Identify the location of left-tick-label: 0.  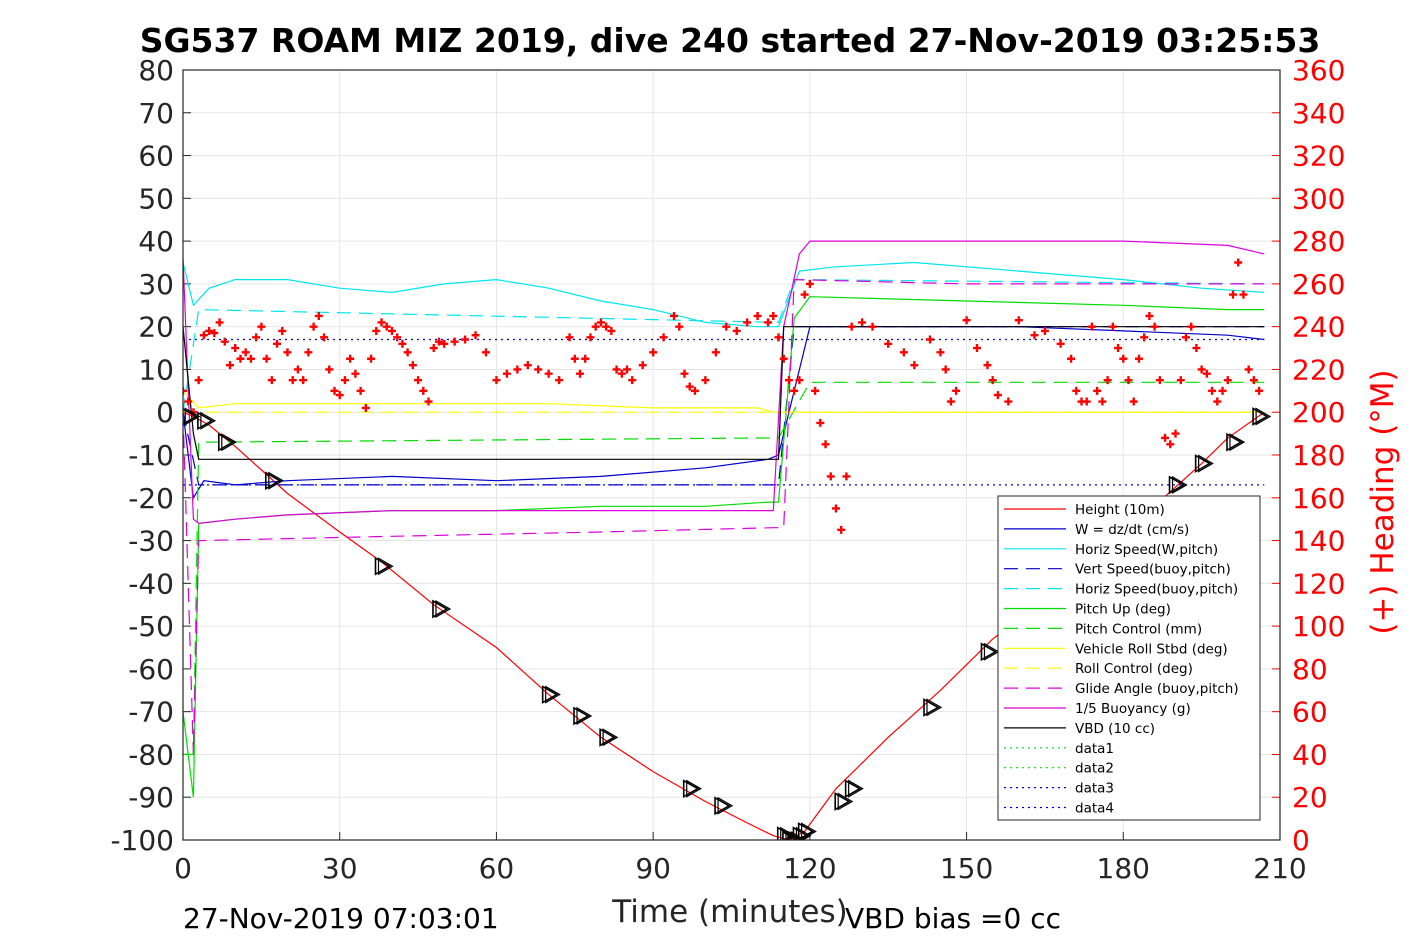
(165, 412).